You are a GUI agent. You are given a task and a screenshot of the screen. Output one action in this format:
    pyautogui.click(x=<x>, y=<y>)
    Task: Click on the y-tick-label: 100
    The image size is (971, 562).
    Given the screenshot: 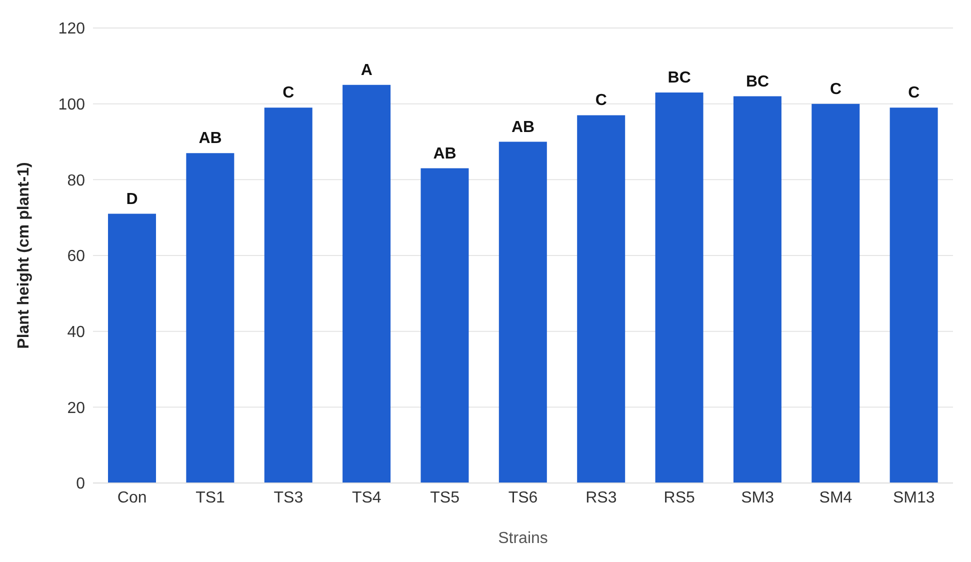 What is the action you would take?
    pyautogui.click(x=72, y=105)
    